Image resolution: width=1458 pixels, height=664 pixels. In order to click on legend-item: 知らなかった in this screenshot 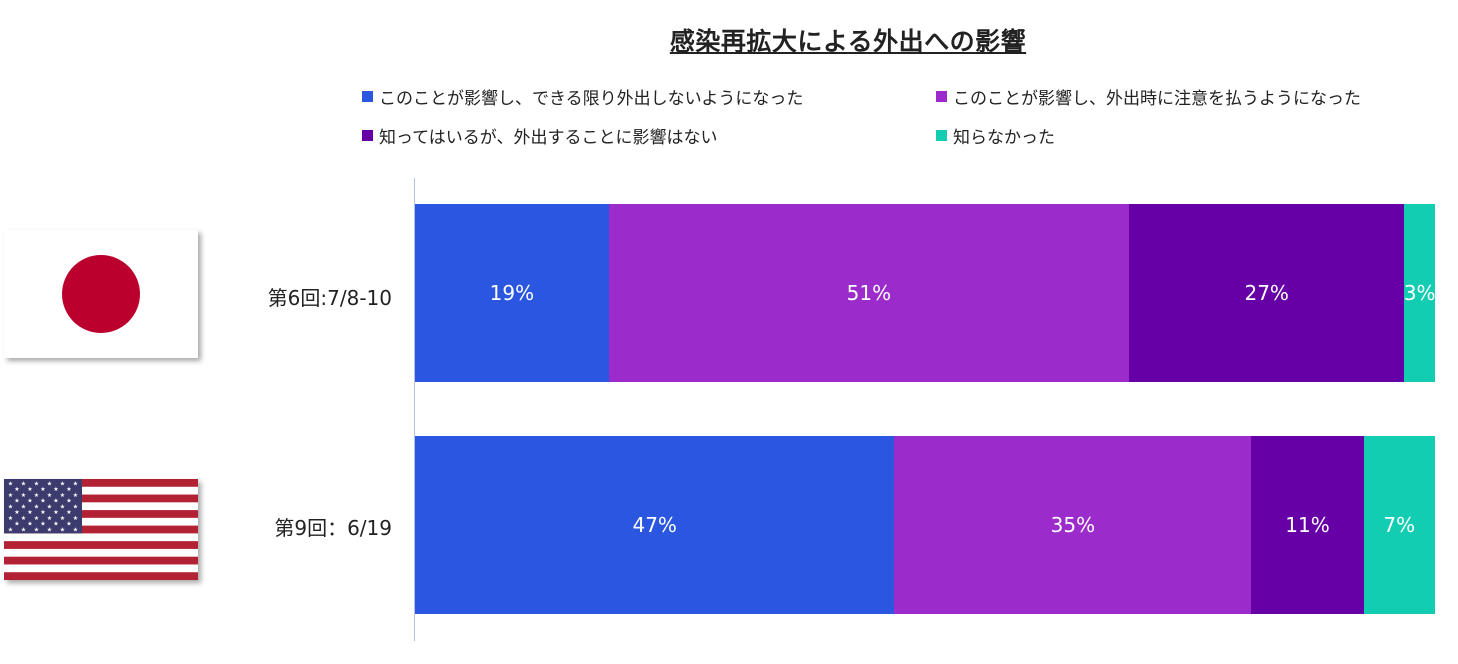, I will do `click(995, 135)`.